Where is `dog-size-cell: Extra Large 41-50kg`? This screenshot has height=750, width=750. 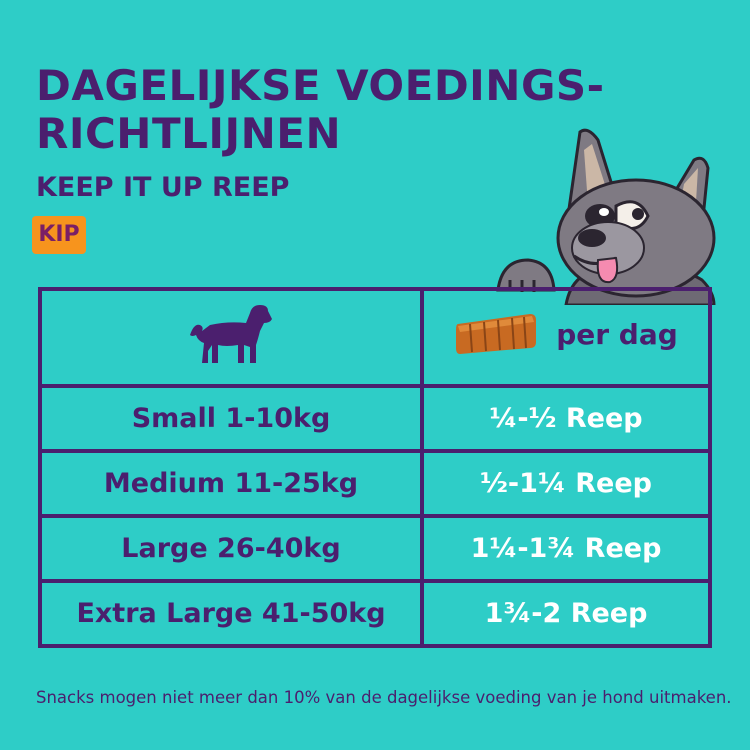
dog-size-cell: Extra Large 41-50kg is located at coordinates (231, 613).